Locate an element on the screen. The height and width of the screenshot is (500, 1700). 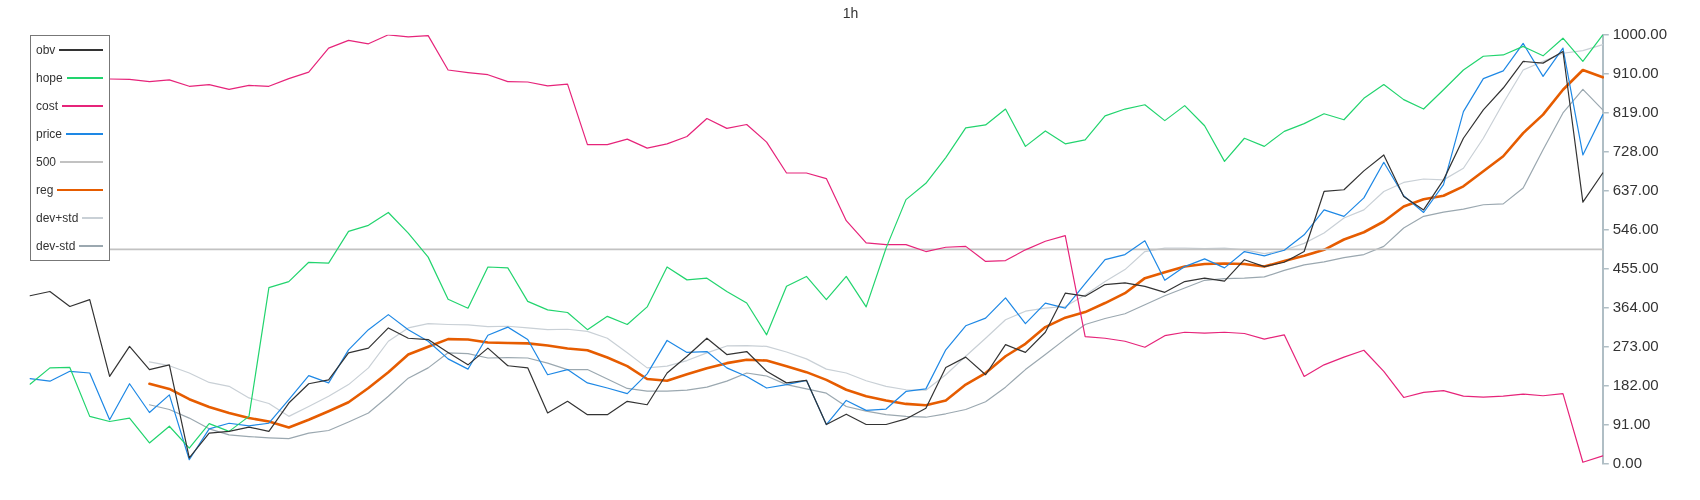
y-tick-label: 0.00 is located at coordinates (1627, 463).